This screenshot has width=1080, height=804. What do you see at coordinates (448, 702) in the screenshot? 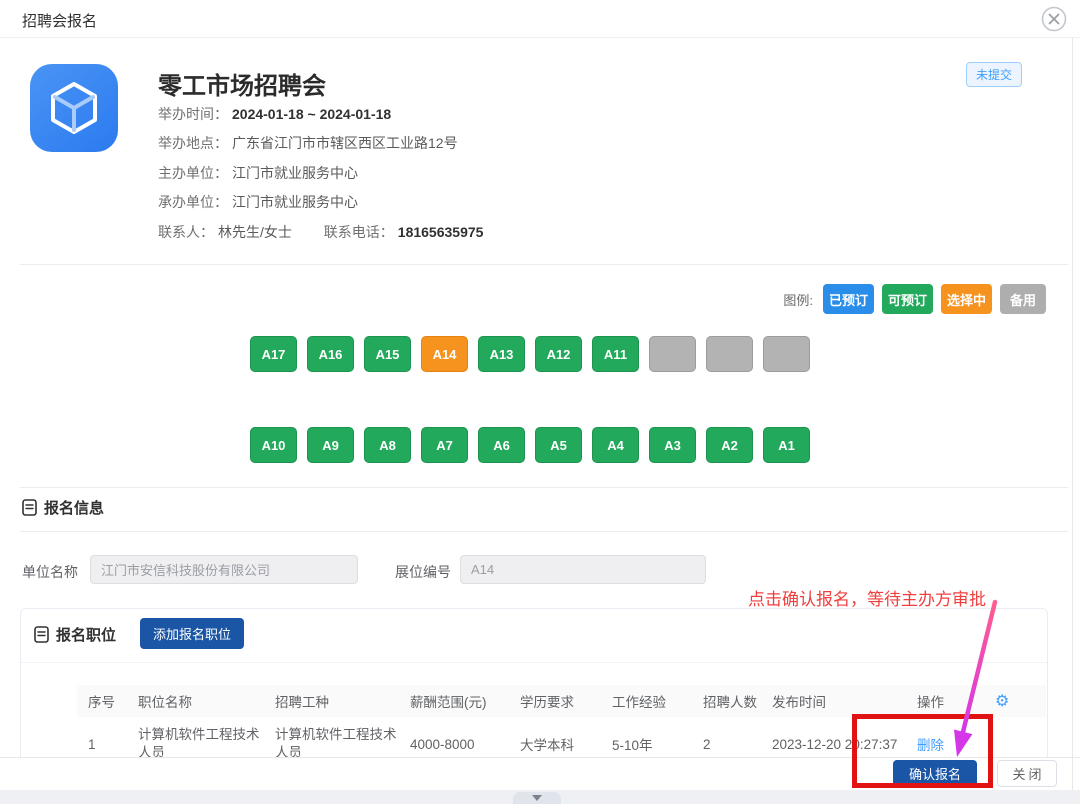
I see `col-salary: 薪酬范围(元)` at bounding box center [448, 702].